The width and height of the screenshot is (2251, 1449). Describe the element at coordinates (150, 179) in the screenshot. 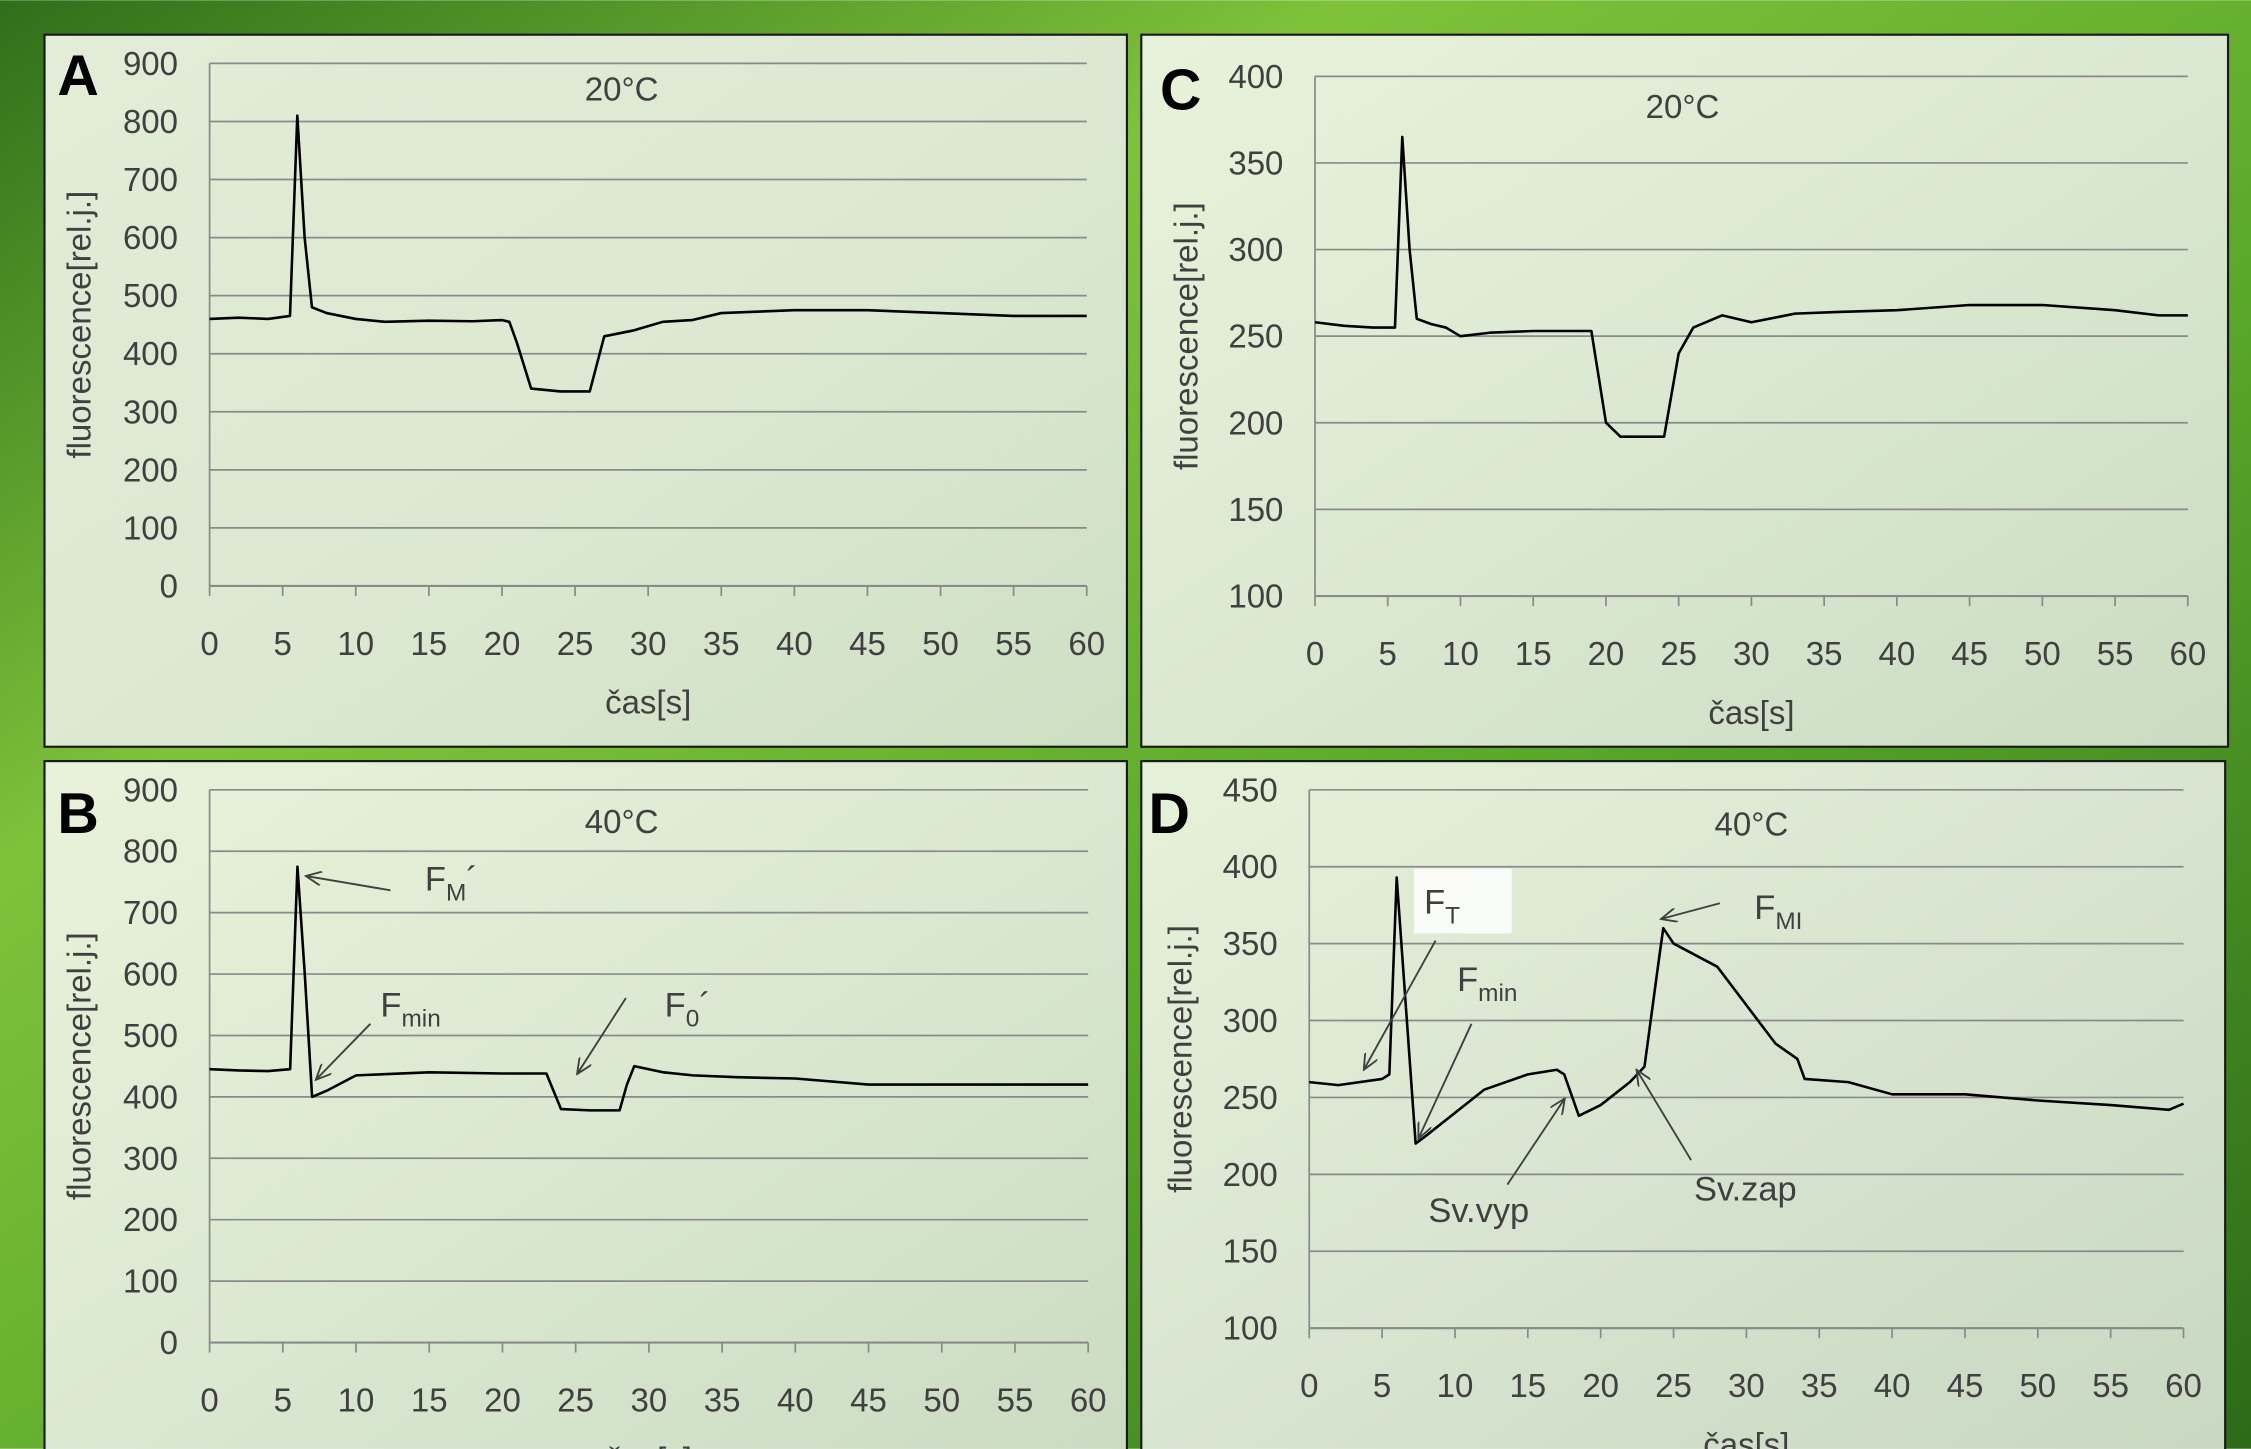

I see `y-tick-label: 700` at that location.